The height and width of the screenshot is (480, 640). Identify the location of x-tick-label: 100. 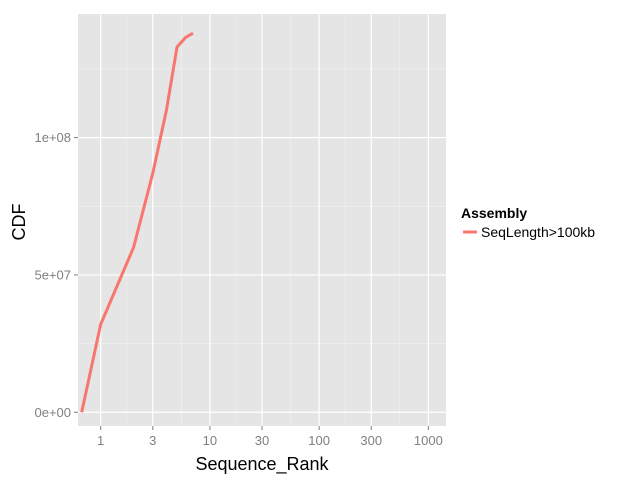
(319, 440).